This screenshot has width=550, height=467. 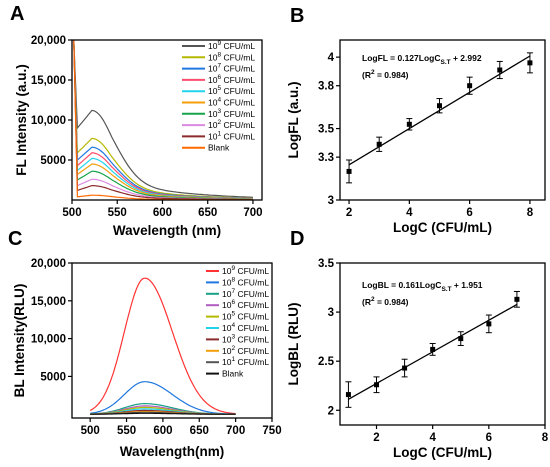 I want to click on x-axis-label: Wavelength(nm), so click(x=172, y=451).